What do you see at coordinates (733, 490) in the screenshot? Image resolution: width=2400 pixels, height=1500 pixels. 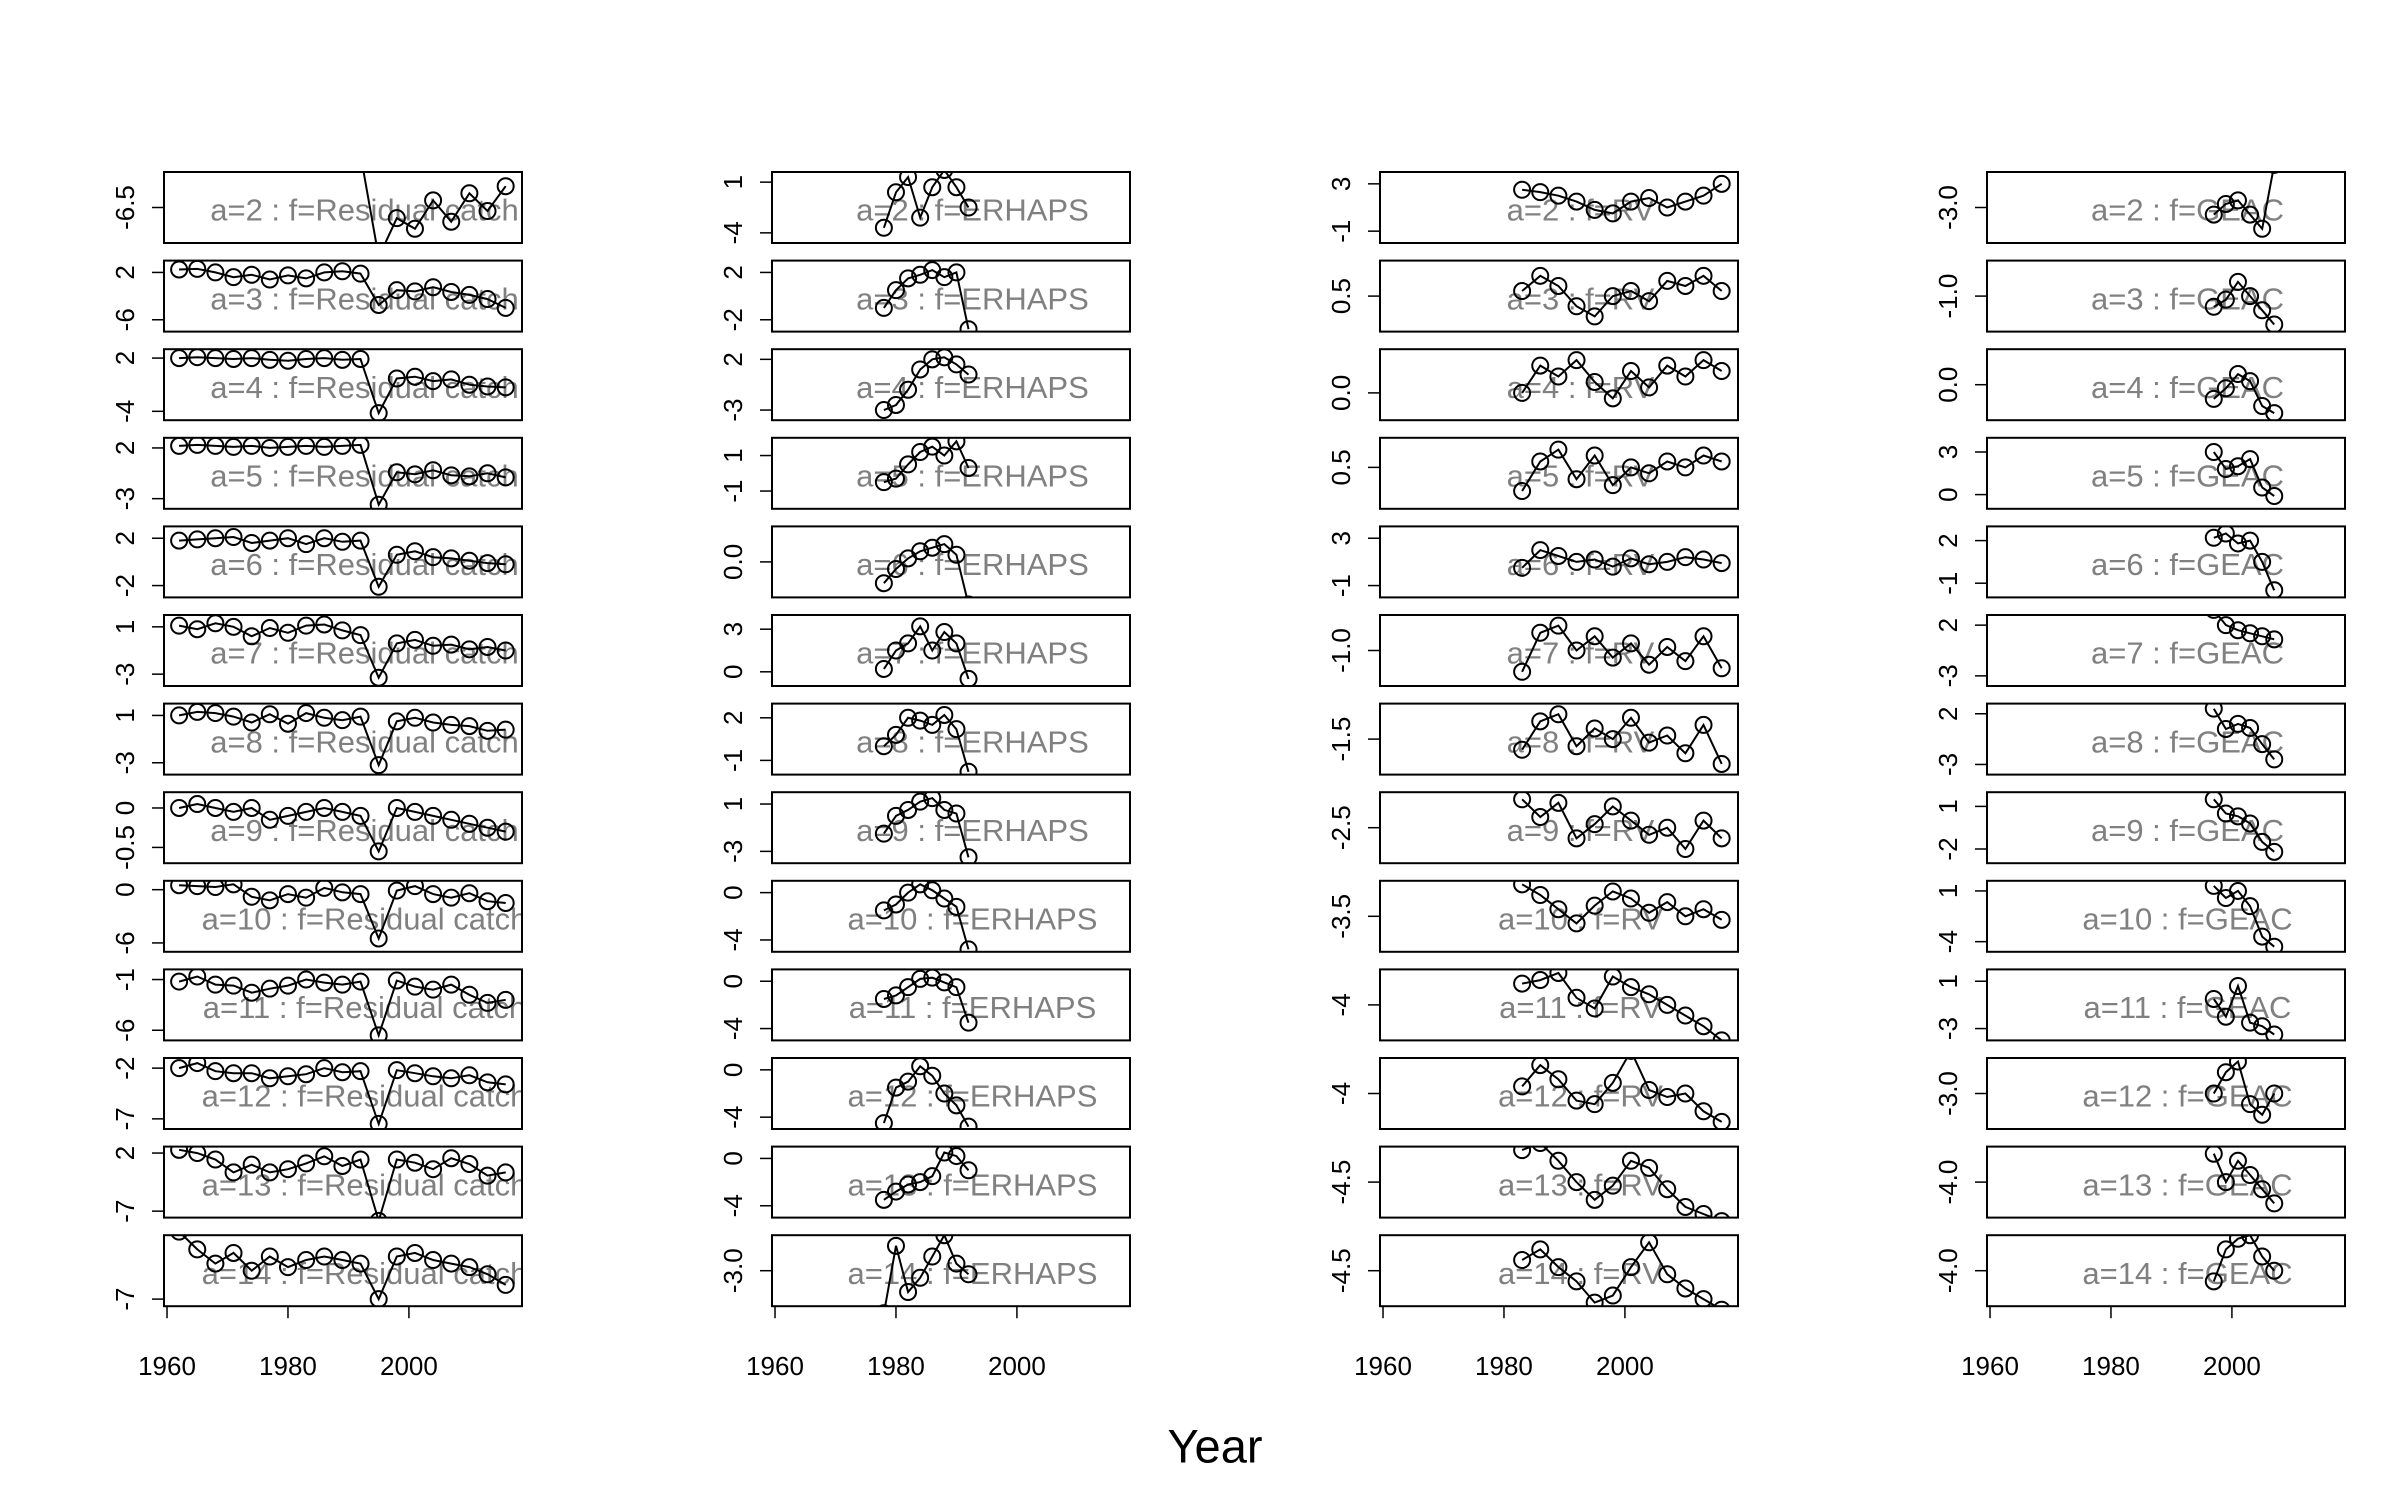 I see `y-tick-label: -1` at bounding box center [733, 490].